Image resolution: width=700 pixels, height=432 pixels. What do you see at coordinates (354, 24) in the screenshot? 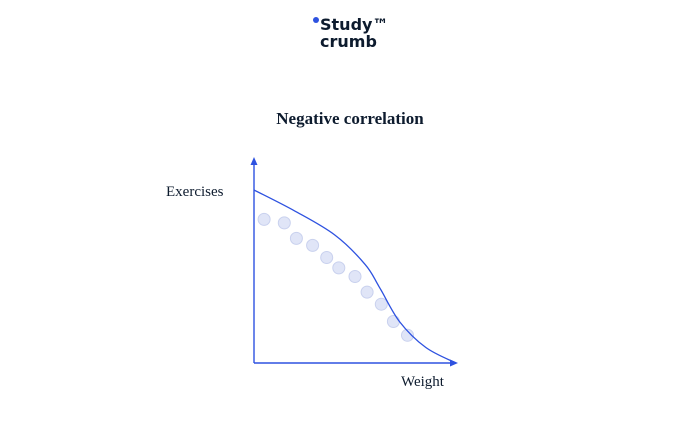
I see `logo-text-line1: Study™` at bounding box center [354, 24].